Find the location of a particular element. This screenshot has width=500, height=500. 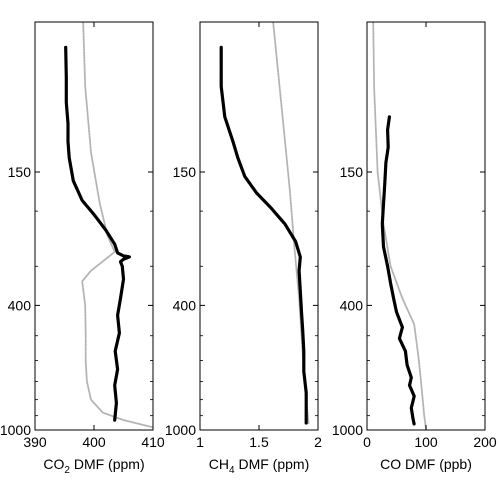

x-axis-label-main: CO is located at coordinates (53, 464).